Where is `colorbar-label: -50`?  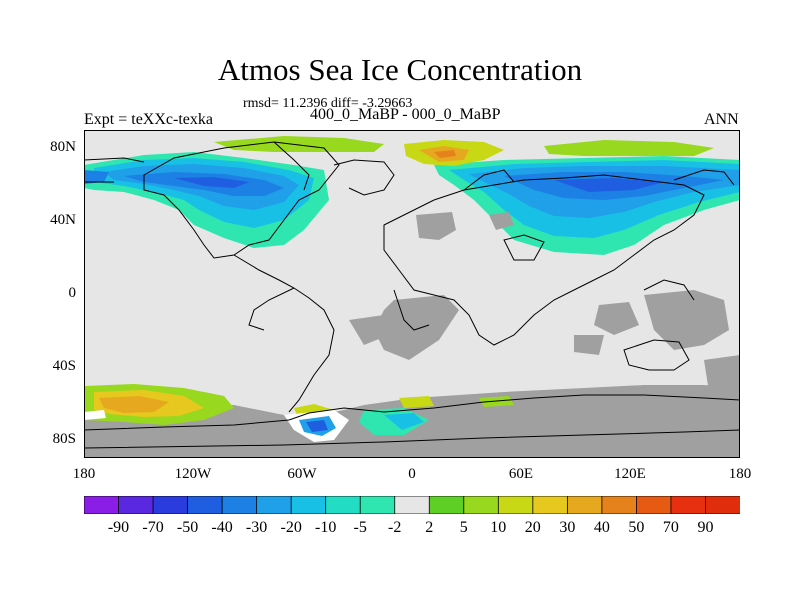 colorbar-label: -50 is located at coordinates (187, 527).